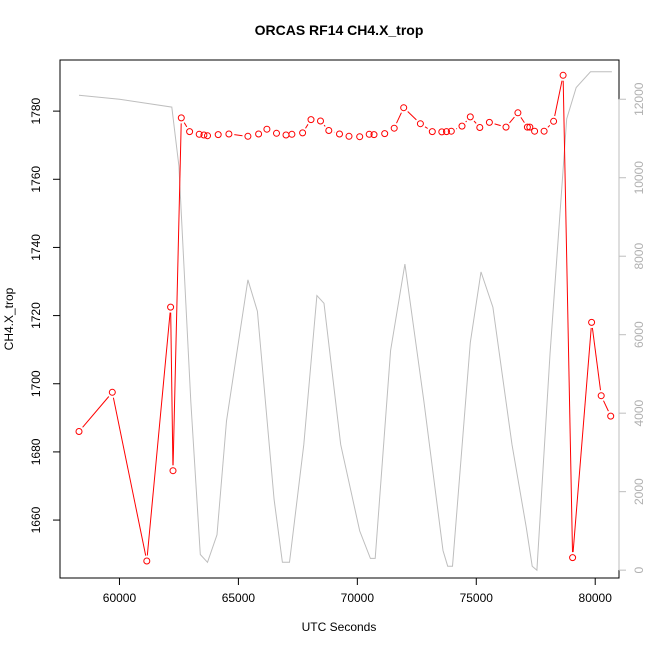 This screenshot has height=650, width=650. What do you see at coordinates (639, 99) in the screenshot?
I see `y2-tick-label: 12000` at bounding box center [639, 99].